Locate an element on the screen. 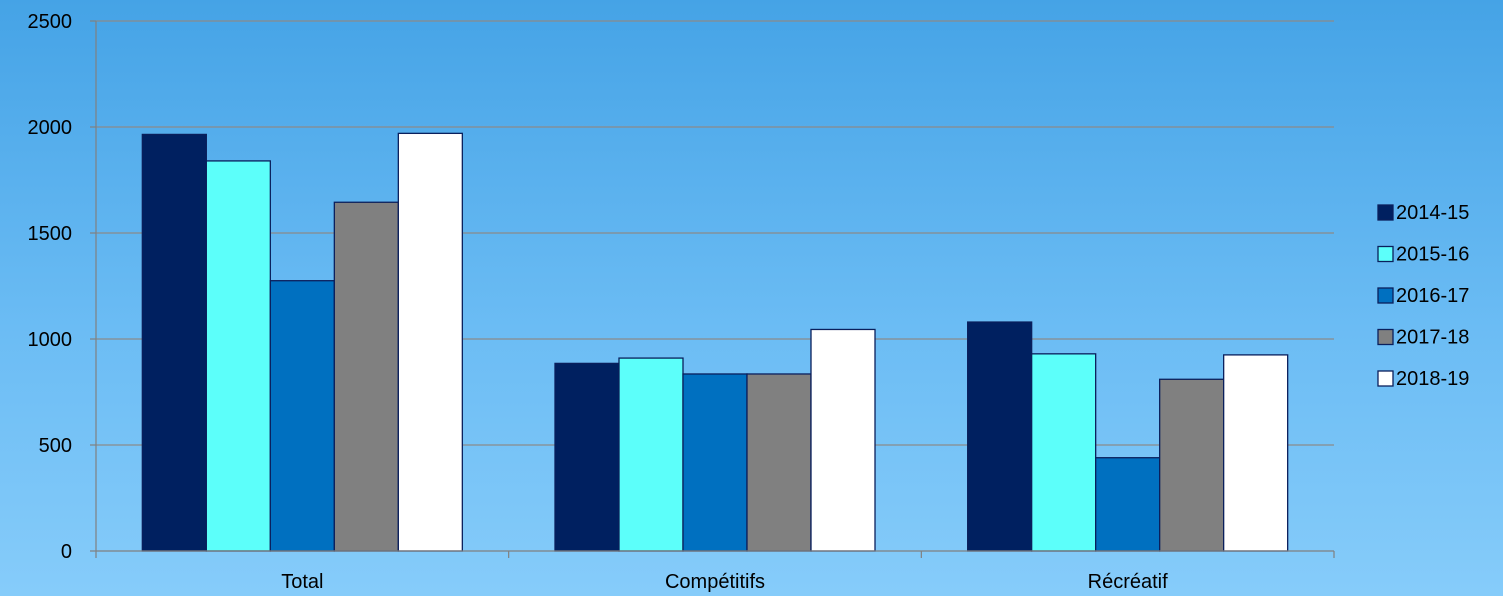  bar-2017-18-récréatif is located at coordinates (1192, 465).